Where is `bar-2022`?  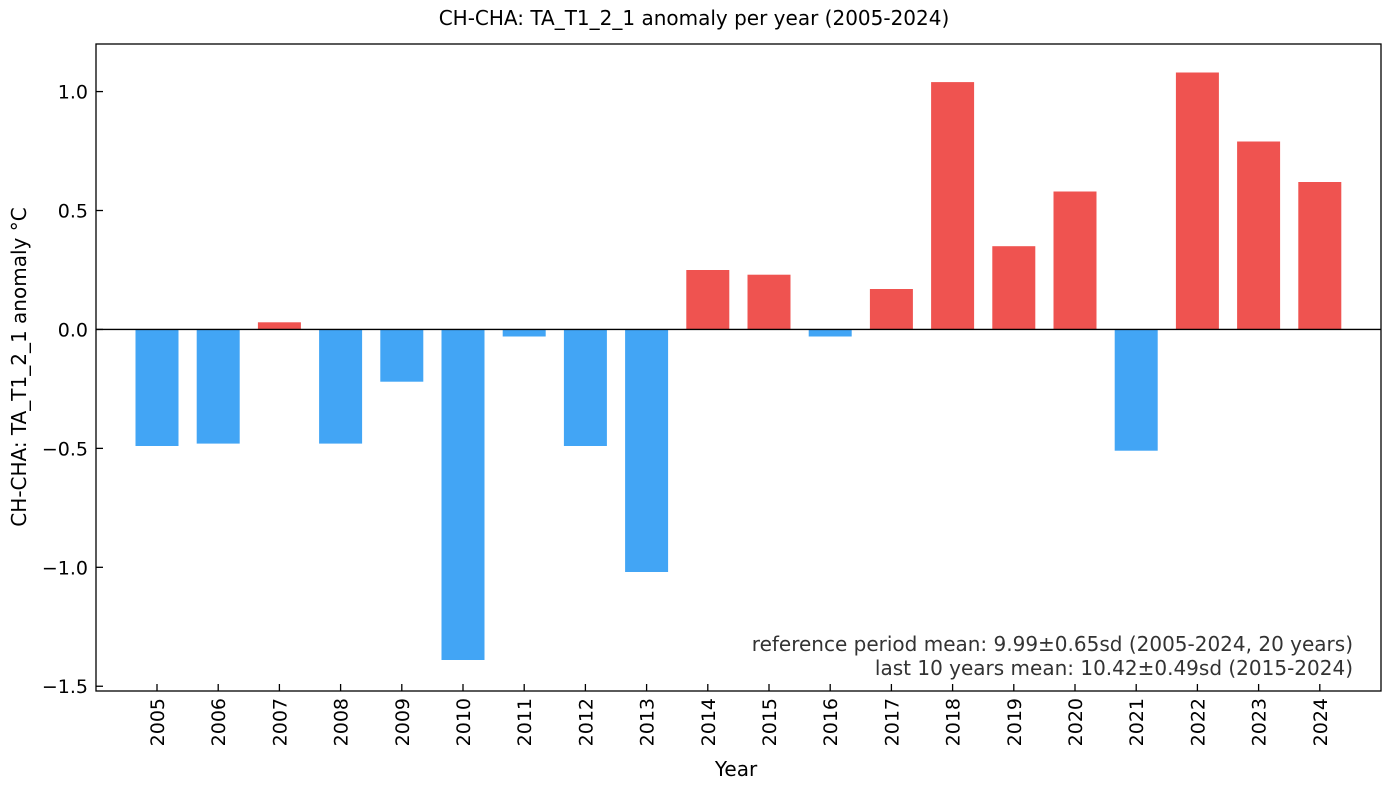 bar-2022 is located at coordinates (1197, 201).